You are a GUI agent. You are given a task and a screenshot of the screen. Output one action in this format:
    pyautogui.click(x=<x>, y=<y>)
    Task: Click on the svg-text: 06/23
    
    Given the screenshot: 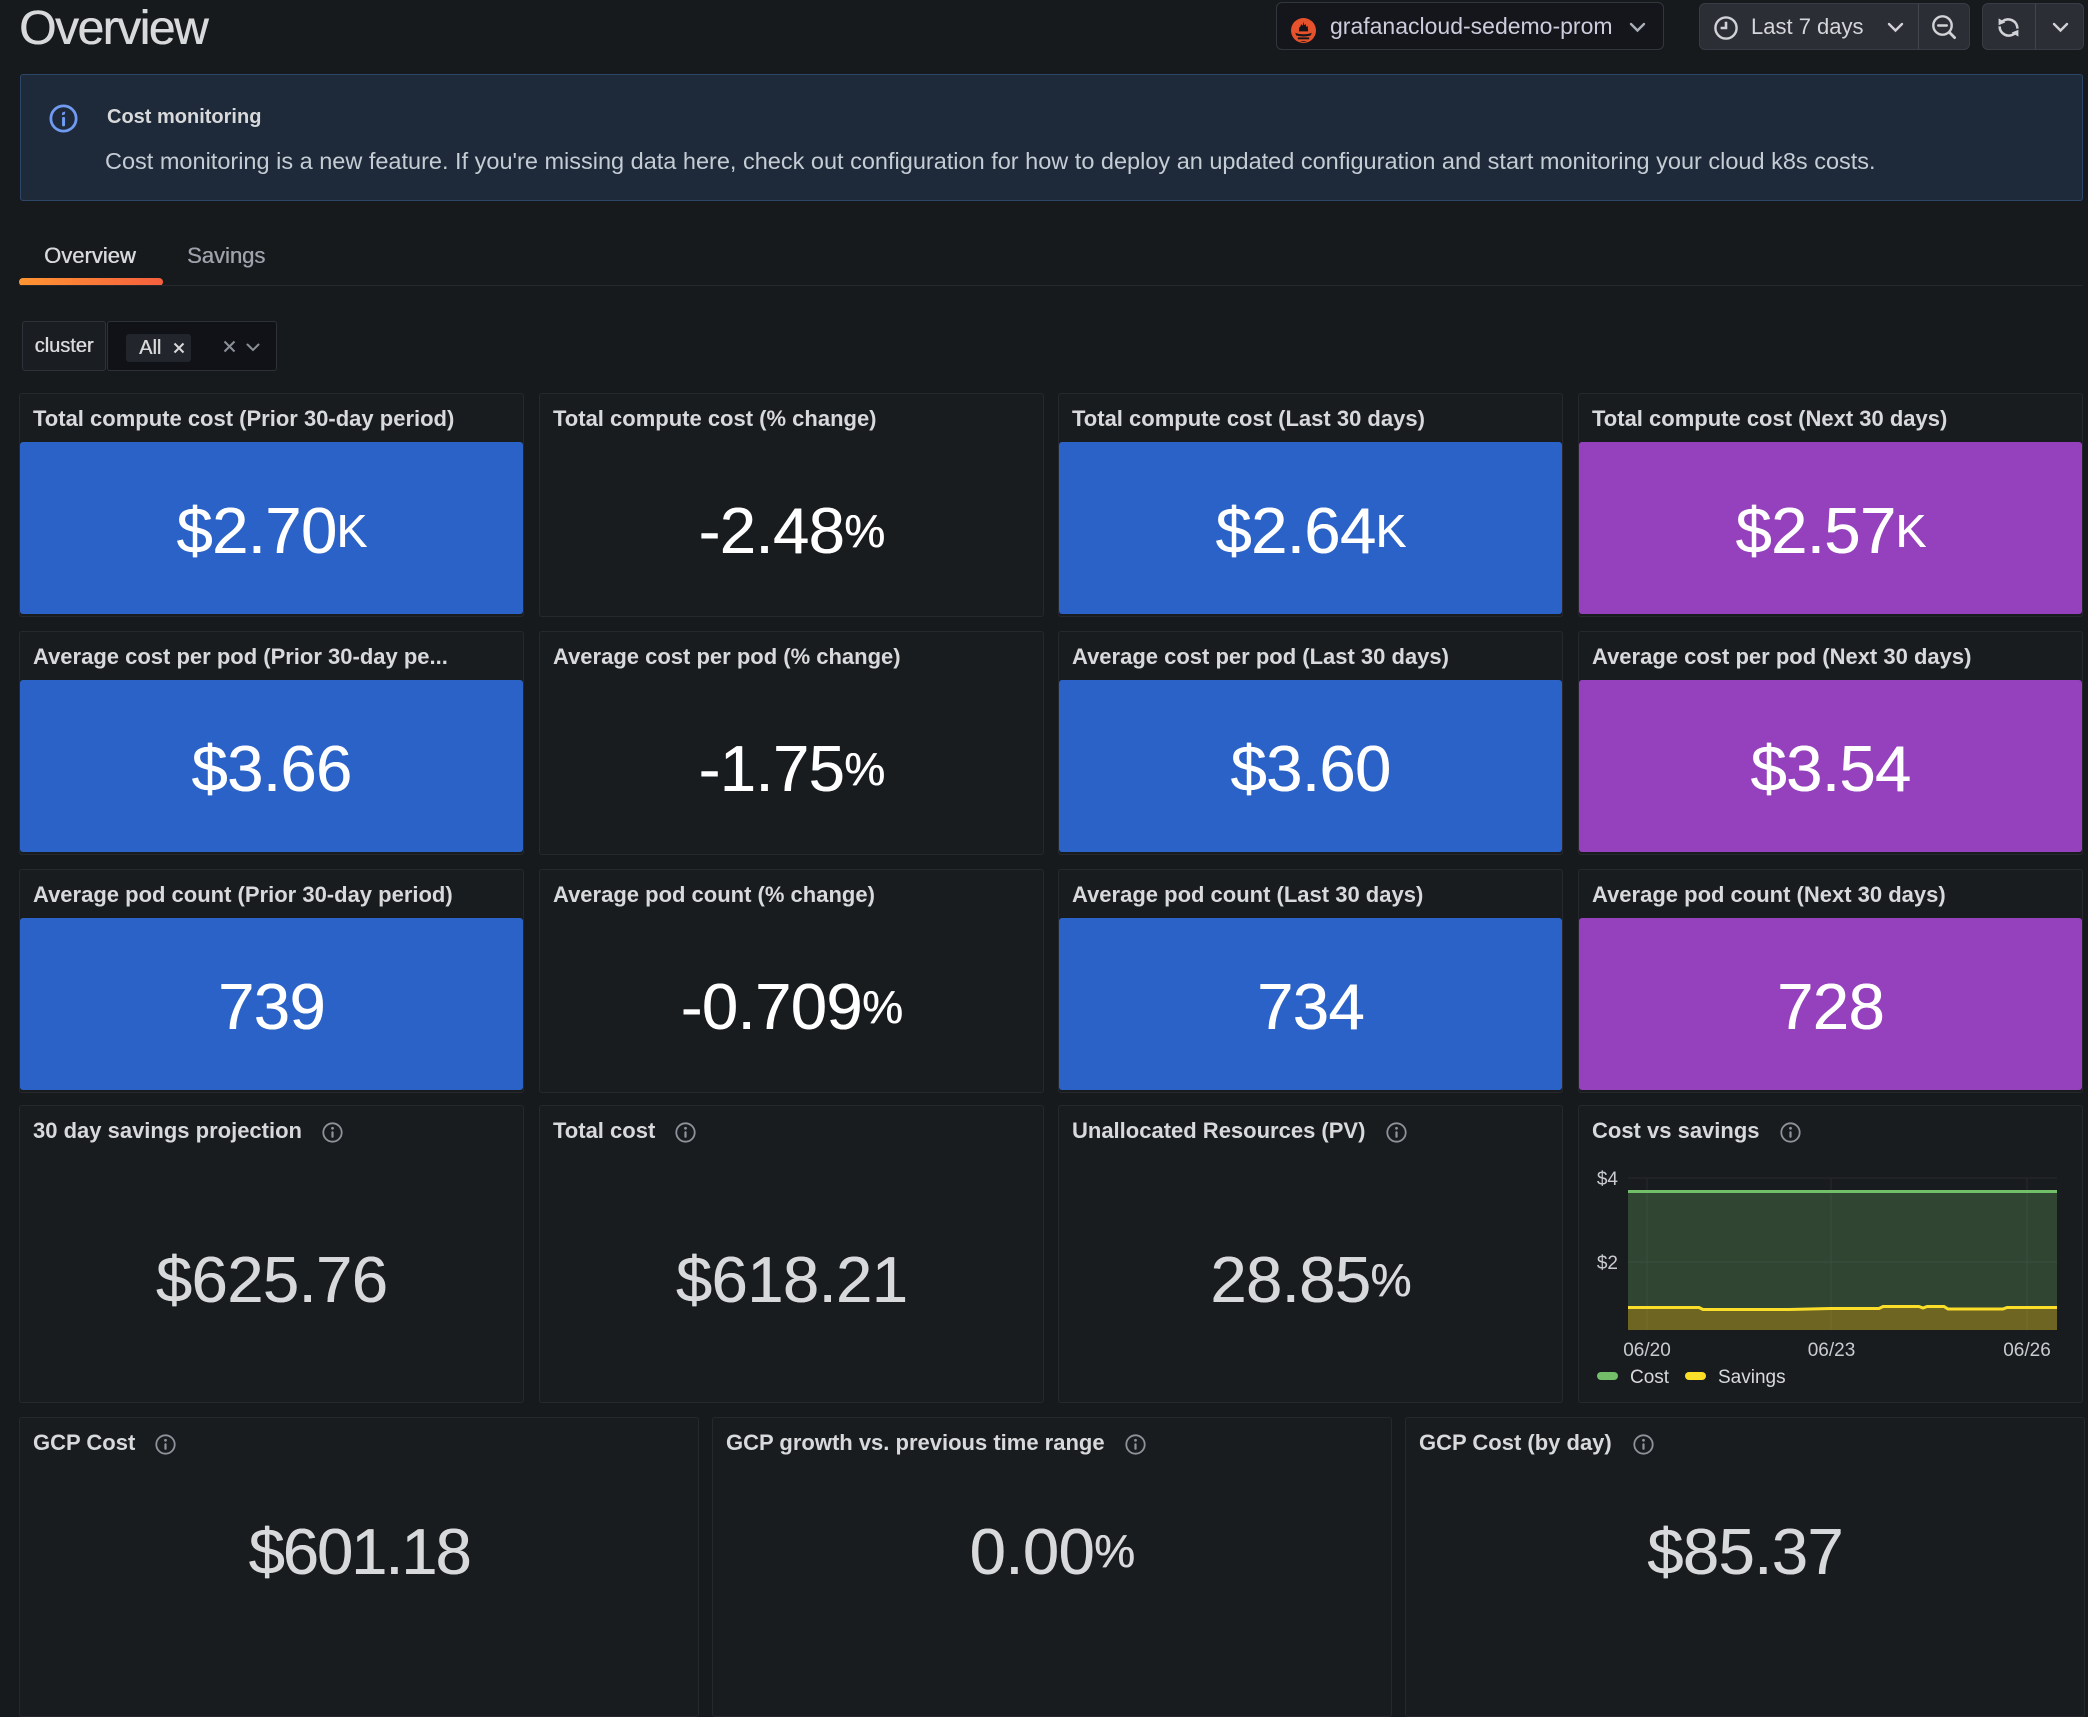 What is the action you would take?
    pyautogui.click(x=1832, y=1350)
    